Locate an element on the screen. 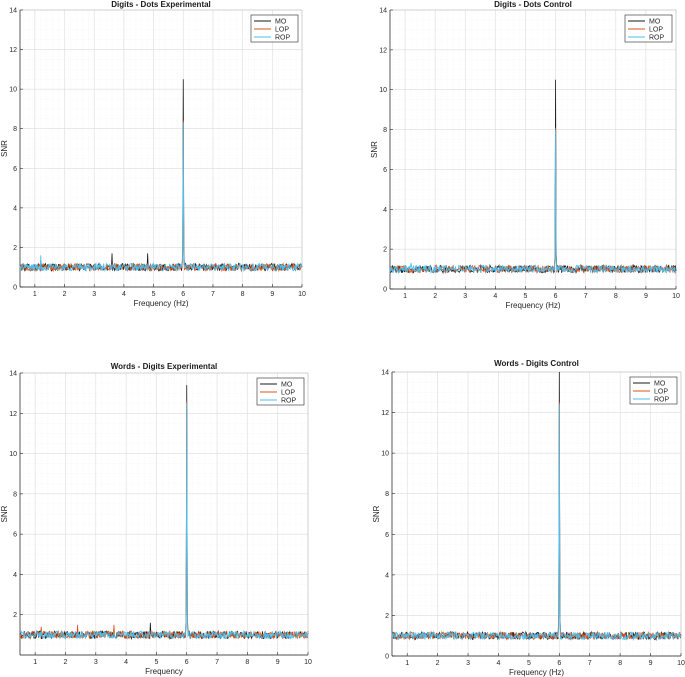 Image resolution: width=685 pixels, height=677 pixels. chart-title: Digits - Dots Experimental is located at coordinates (161, 4).